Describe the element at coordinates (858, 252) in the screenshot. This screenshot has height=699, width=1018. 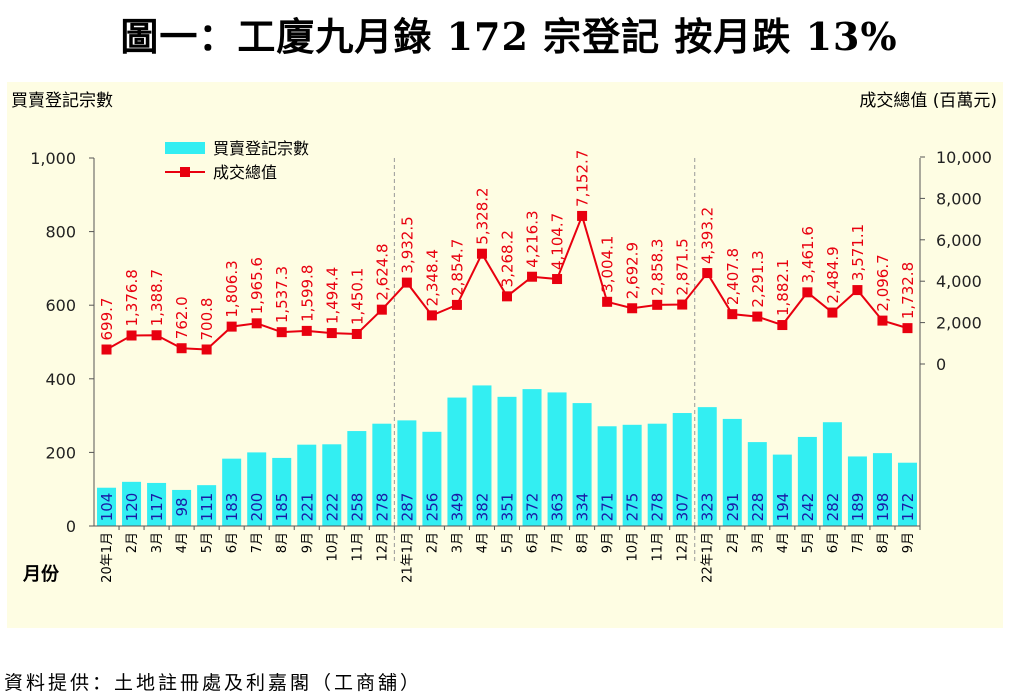
I see `line-value-label: 3,571.1` at that location.